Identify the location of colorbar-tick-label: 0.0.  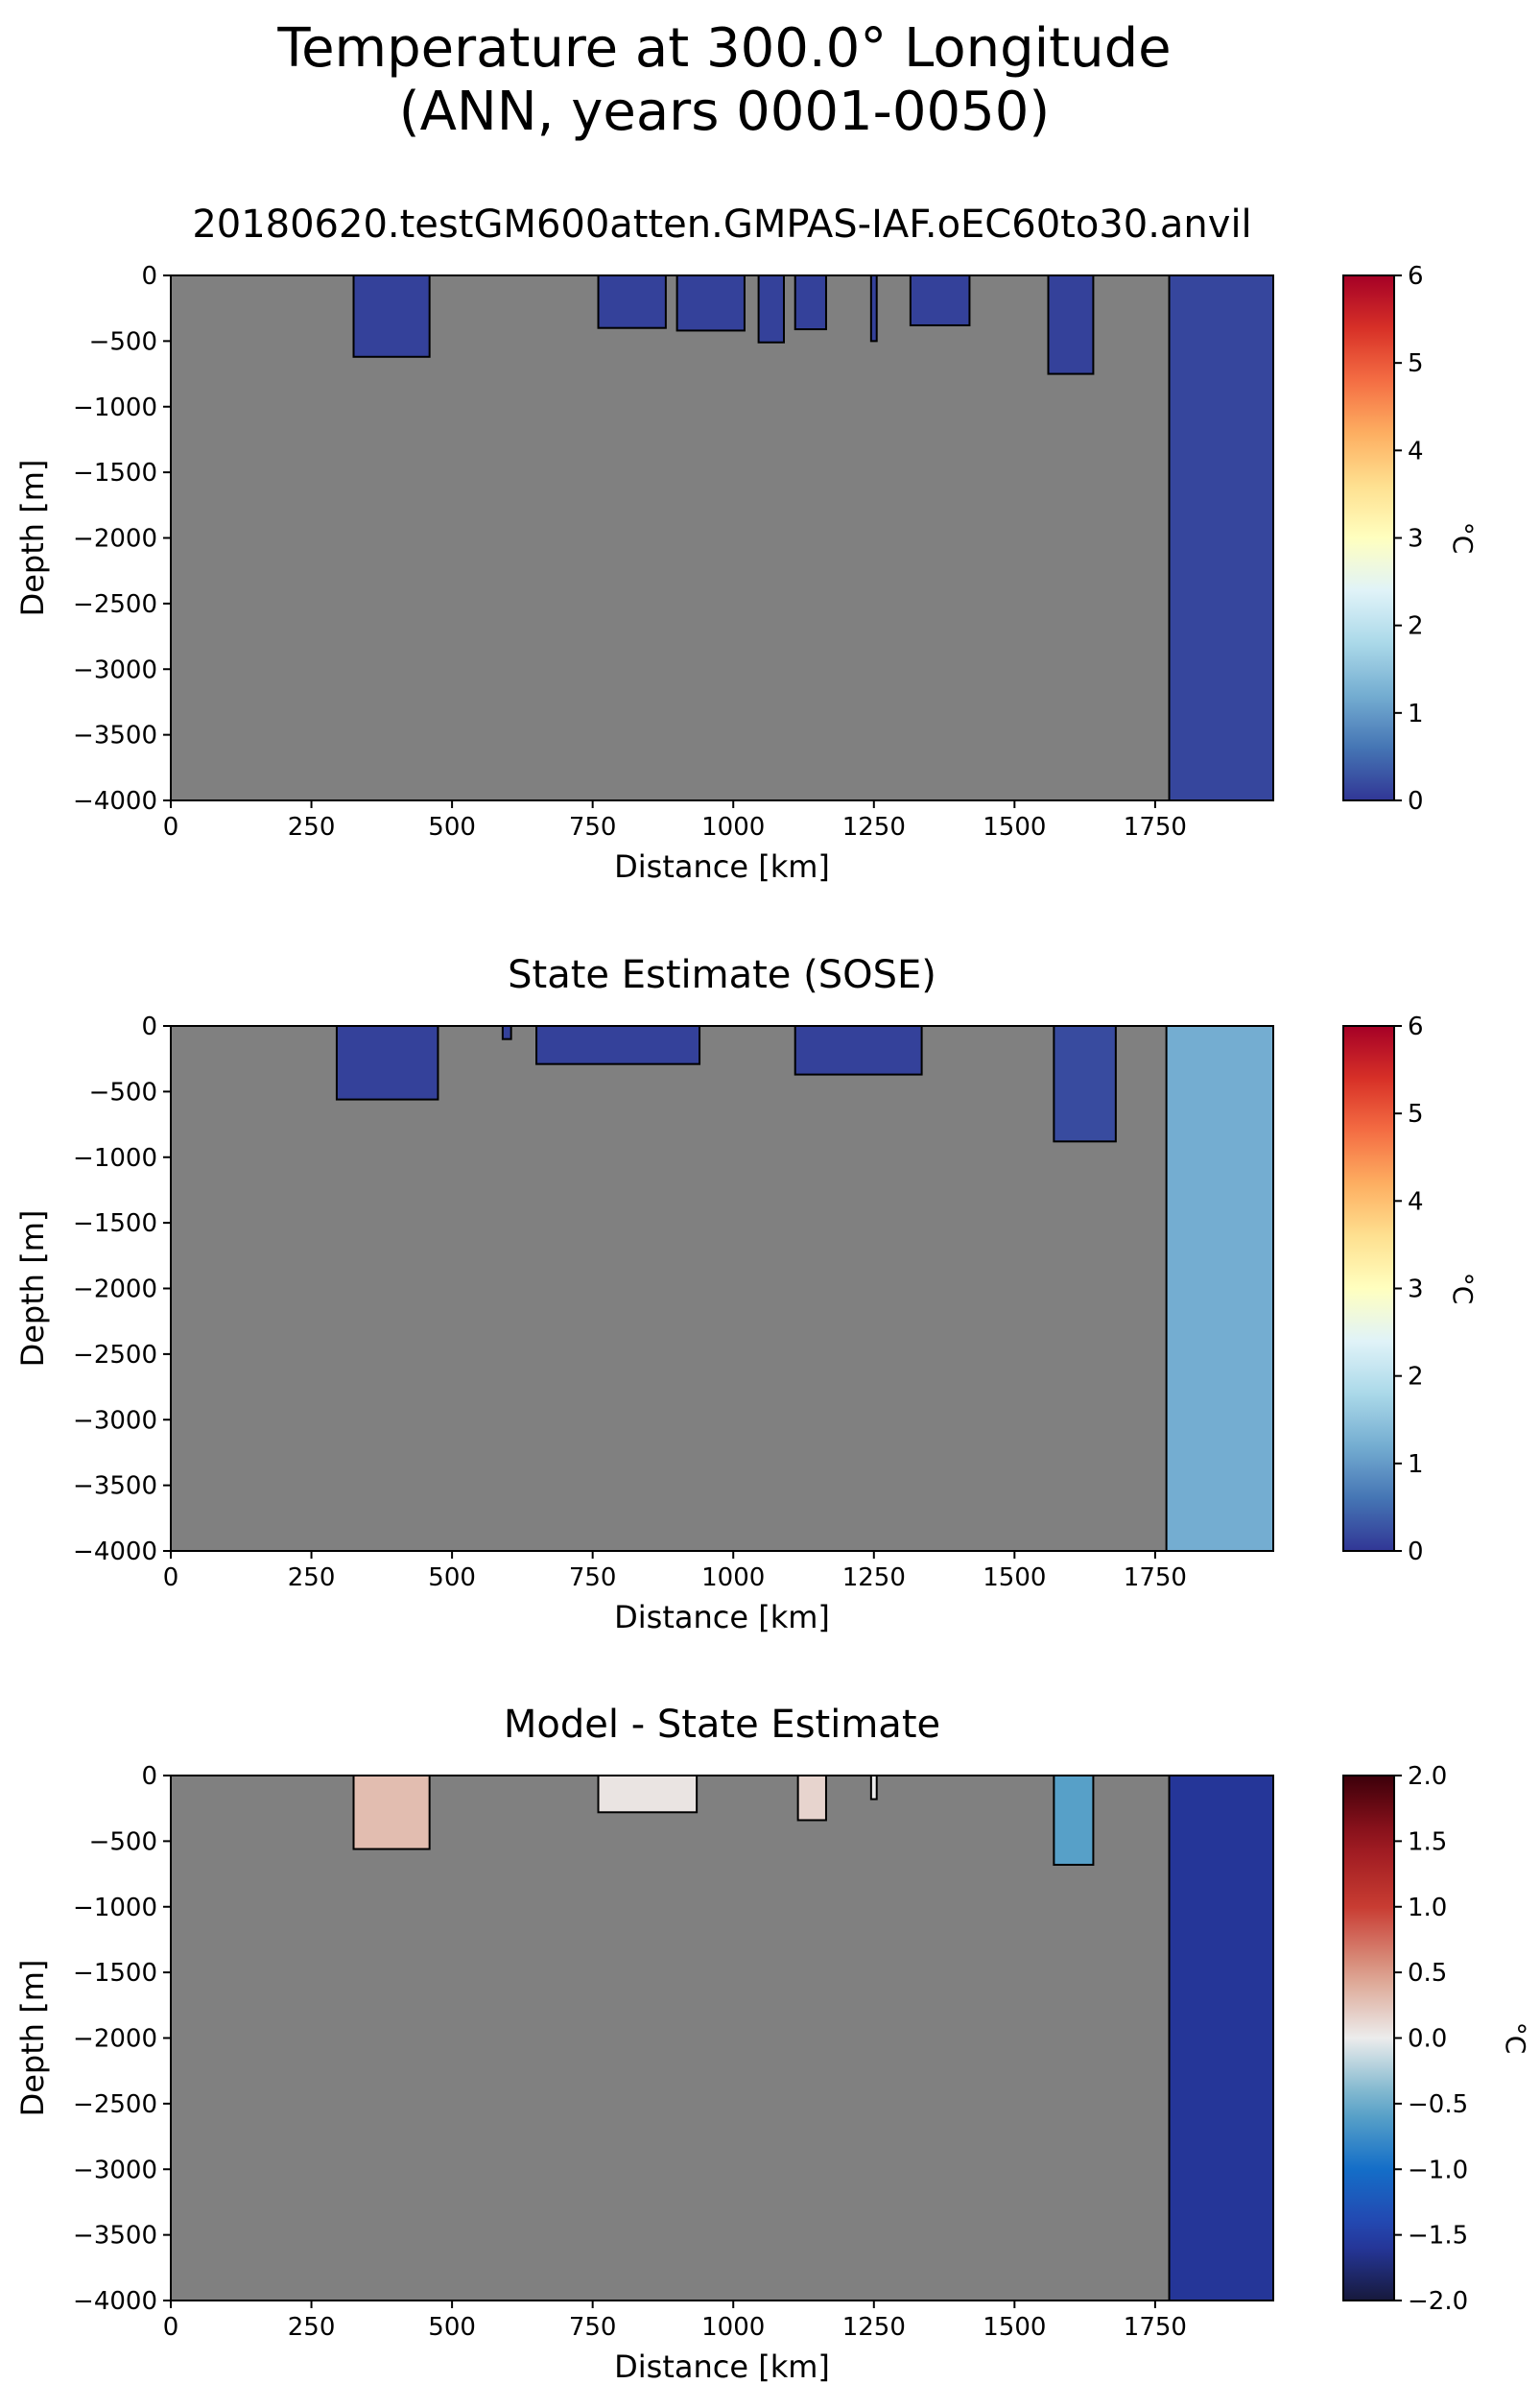
(1427, 2039).